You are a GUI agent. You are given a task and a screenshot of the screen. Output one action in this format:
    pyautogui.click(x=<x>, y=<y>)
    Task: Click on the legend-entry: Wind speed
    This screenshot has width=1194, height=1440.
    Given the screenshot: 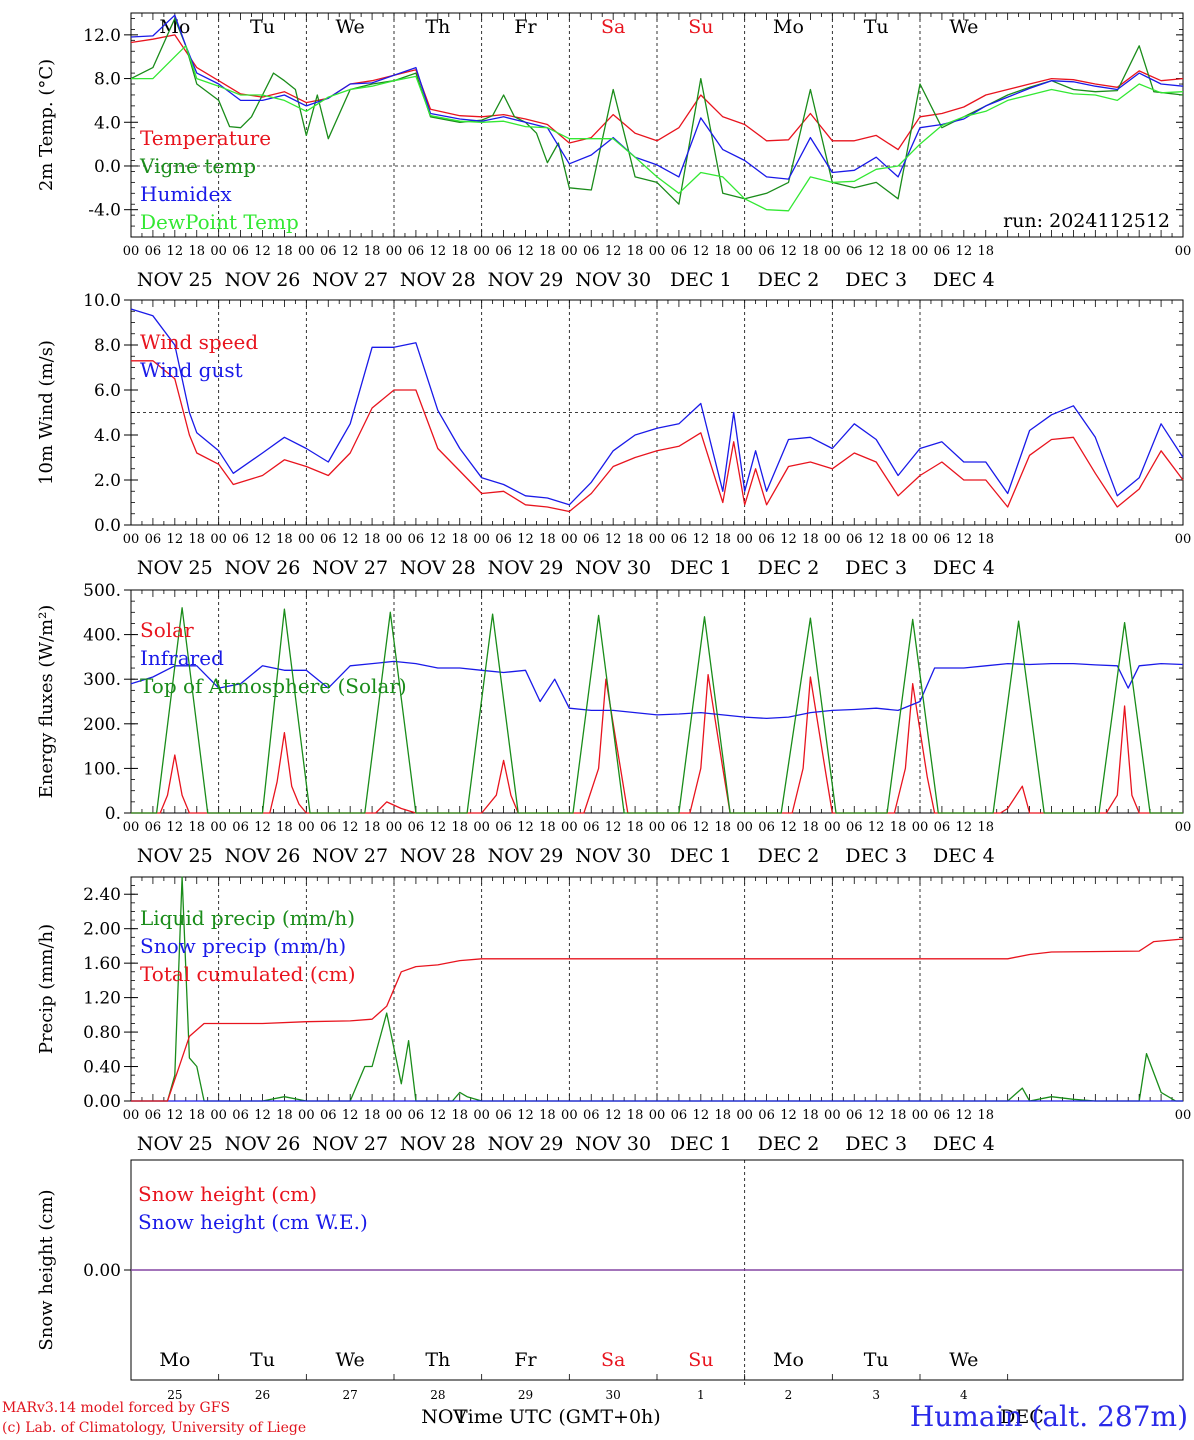 What is the action you would take?
    pyautogui.click(x=199, y=342)
    